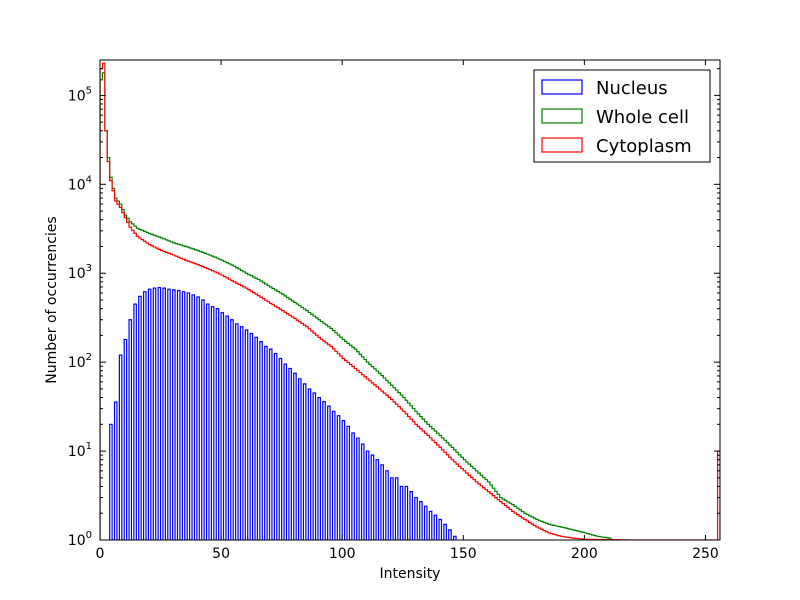 This screenshot has height=600, width=800. Describe the element at coordinates (80, 361) in the screenshot. I see `y-tick-label: 10²` at that location.